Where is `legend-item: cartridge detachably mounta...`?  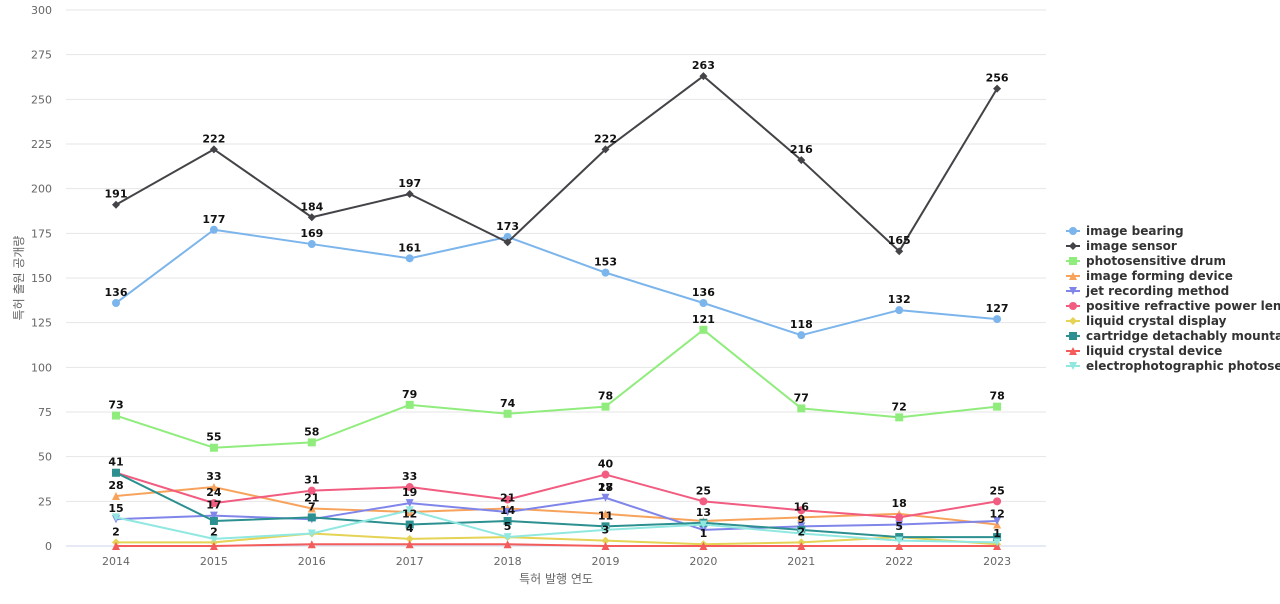
legend-item: cartridge detachably mounta... is located at coordinates (1173, 336).